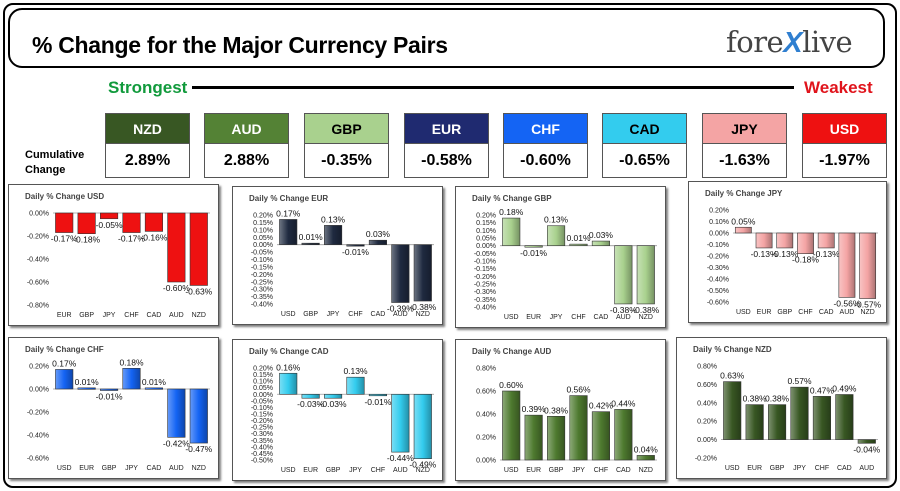 The width and height of the screenshot is (900, 491). What do you see at coordinates (288, 367) in the screenshot?
I see `data-label: 0.16%` at bounding box center [288, 367].